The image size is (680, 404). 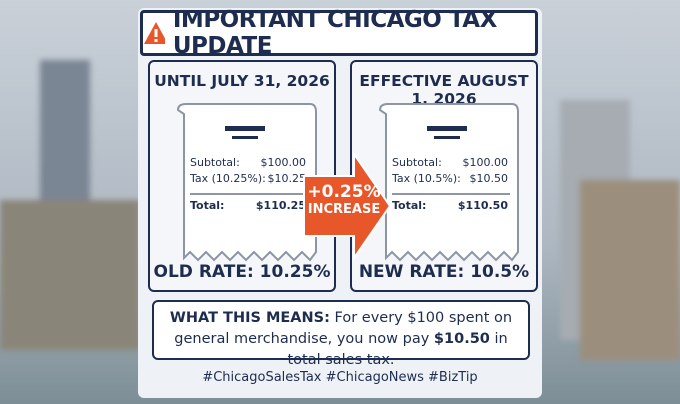 I want to click on note-amount: $10.50, so click(x=461, y=339).